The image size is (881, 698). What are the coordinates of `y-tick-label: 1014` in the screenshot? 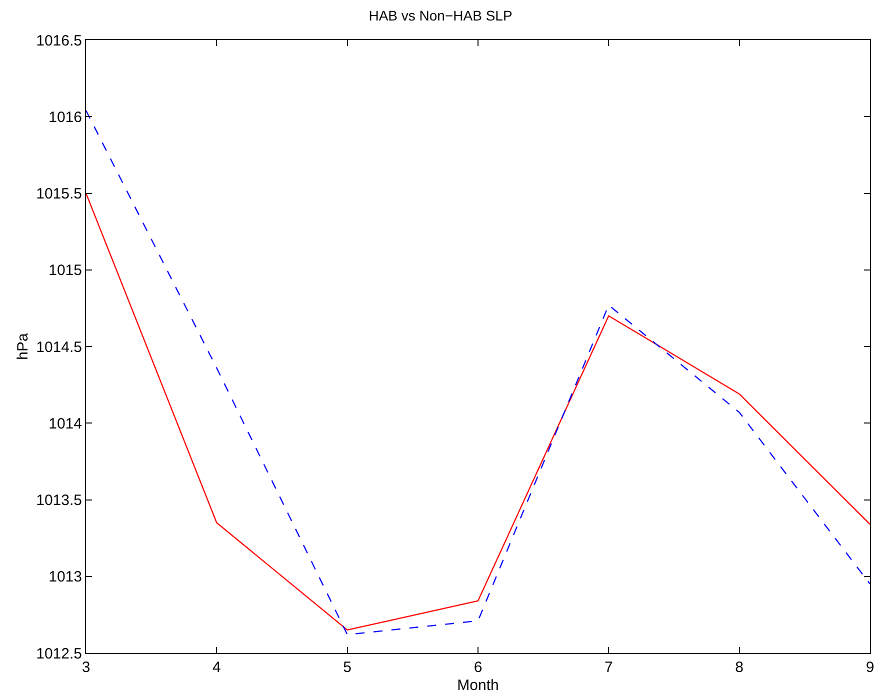 It's located at (65, 423).